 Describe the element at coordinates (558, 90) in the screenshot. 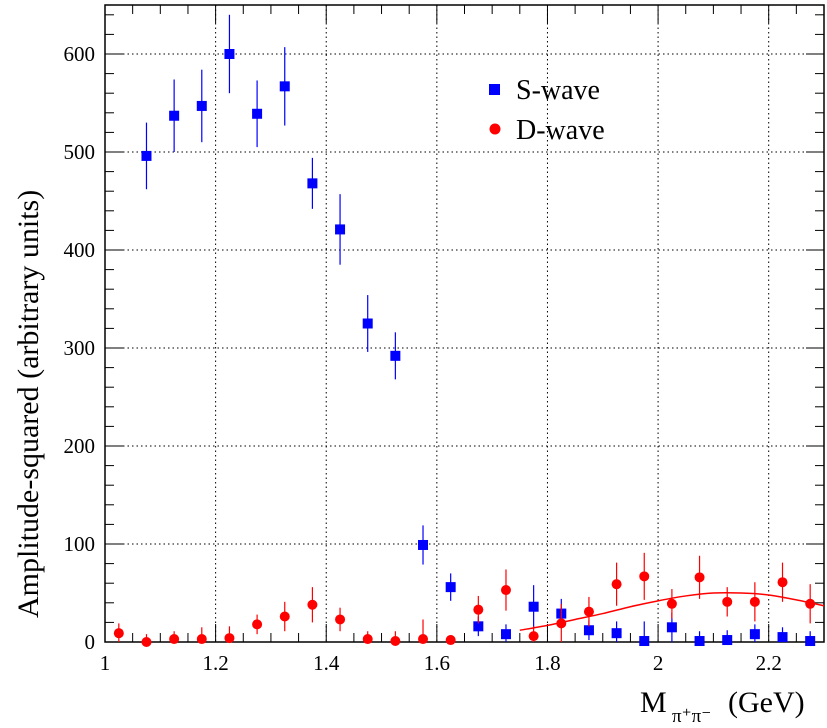

I see `legend-label-s-wave: S-wave` at that location.